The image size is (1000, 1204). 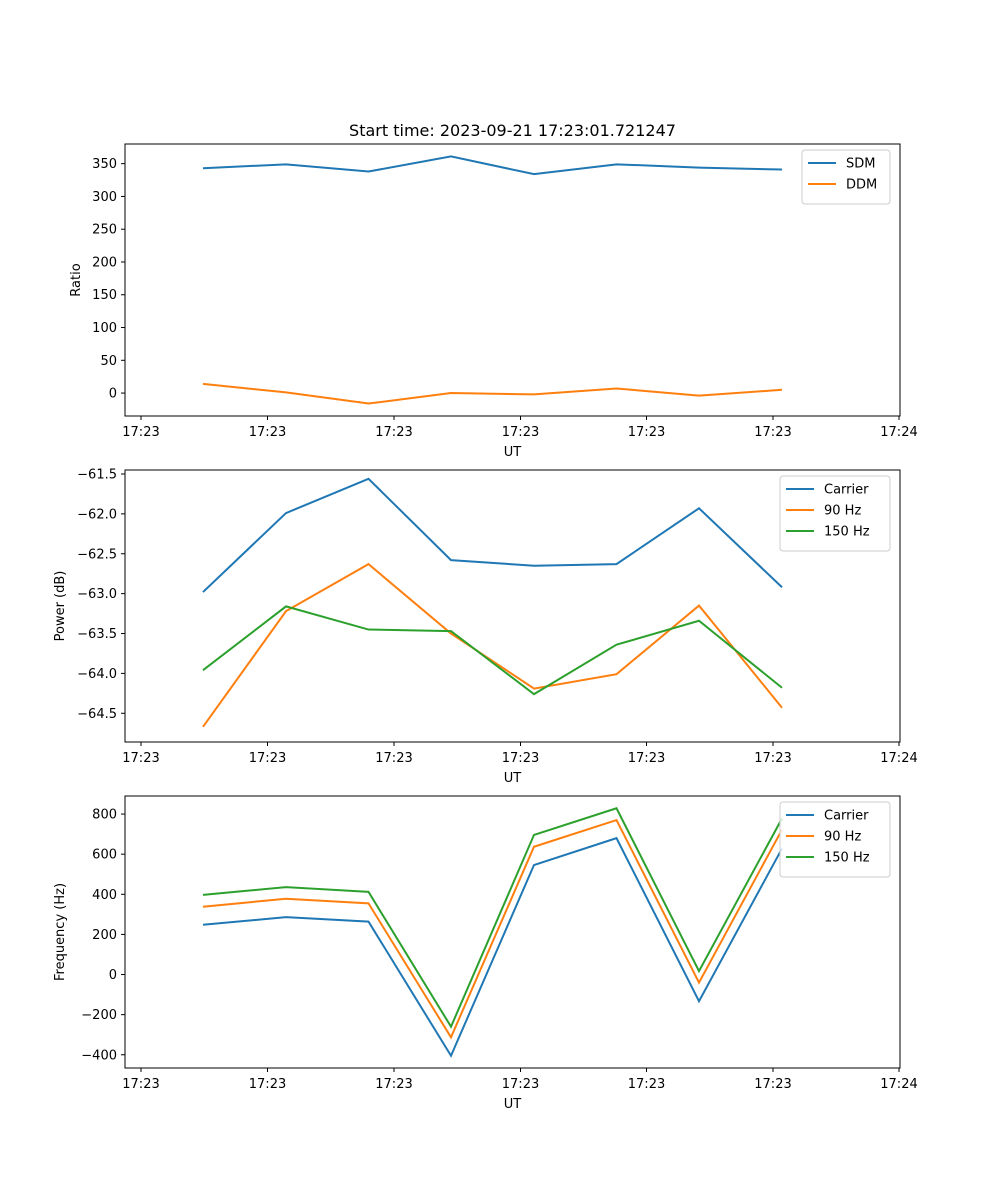 I want to click on y-tick-label: 800, so click(x=104, y=815).